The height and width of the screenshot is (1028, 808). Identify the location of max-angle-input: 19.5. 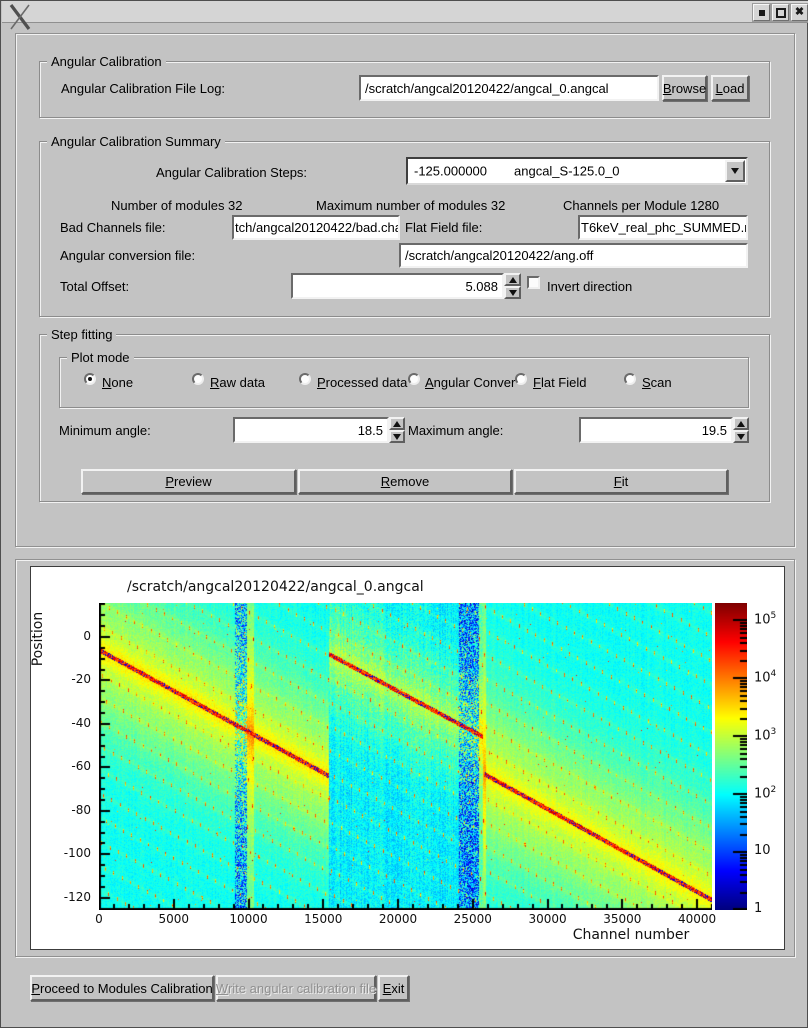
(656, 430).